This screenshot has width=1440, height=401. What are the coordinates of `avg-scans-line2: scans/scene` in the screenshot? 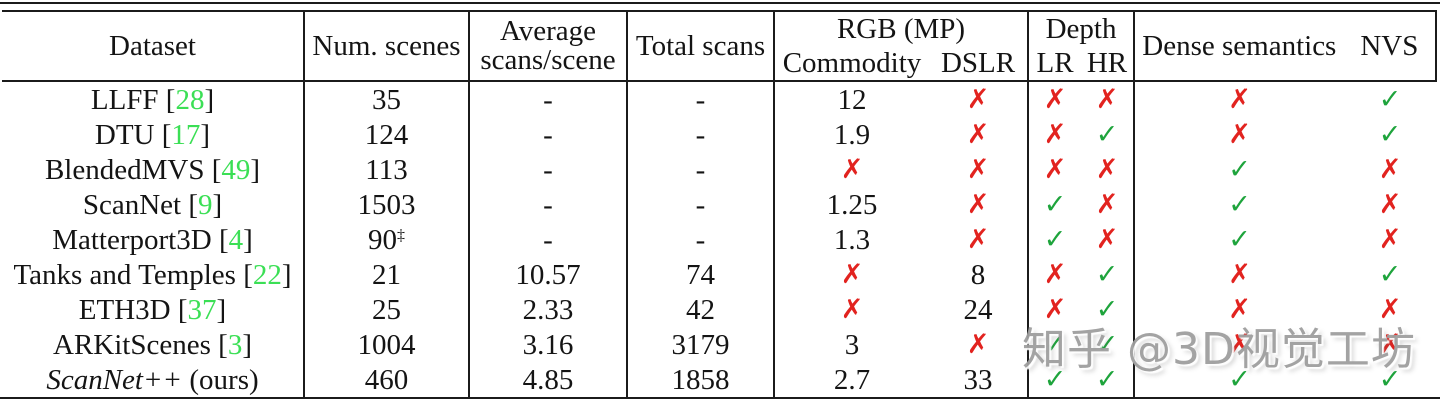 It's located at (548, 60).